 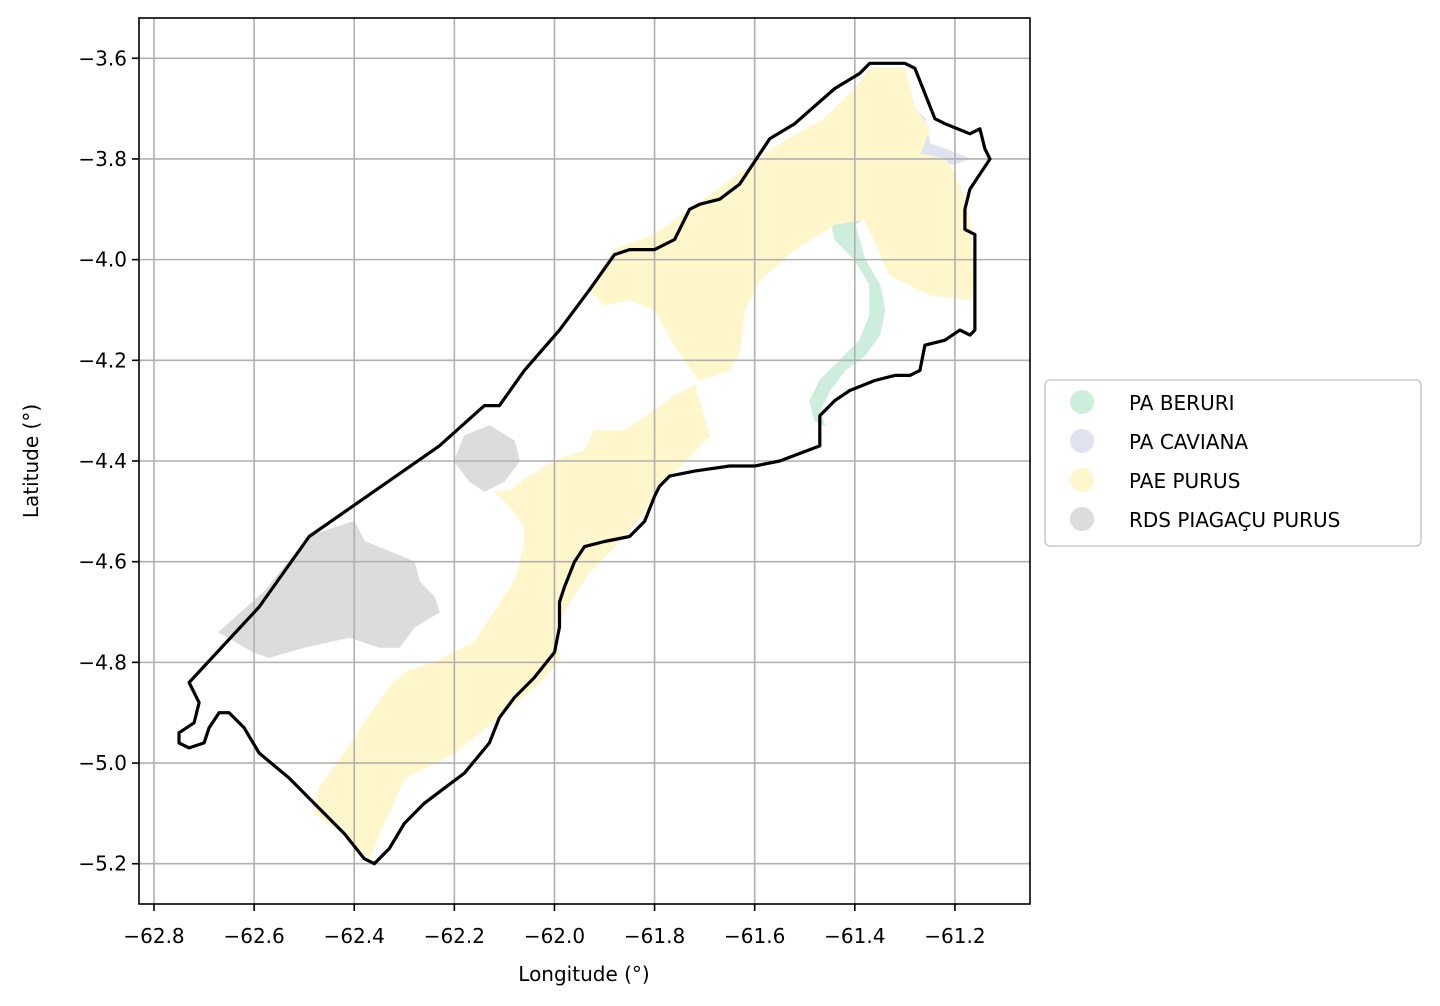 What do you see at coordinates (102, 562) in the screenshot?
I see `y-tick-label: −4.6` at bounding box center [102, 562].